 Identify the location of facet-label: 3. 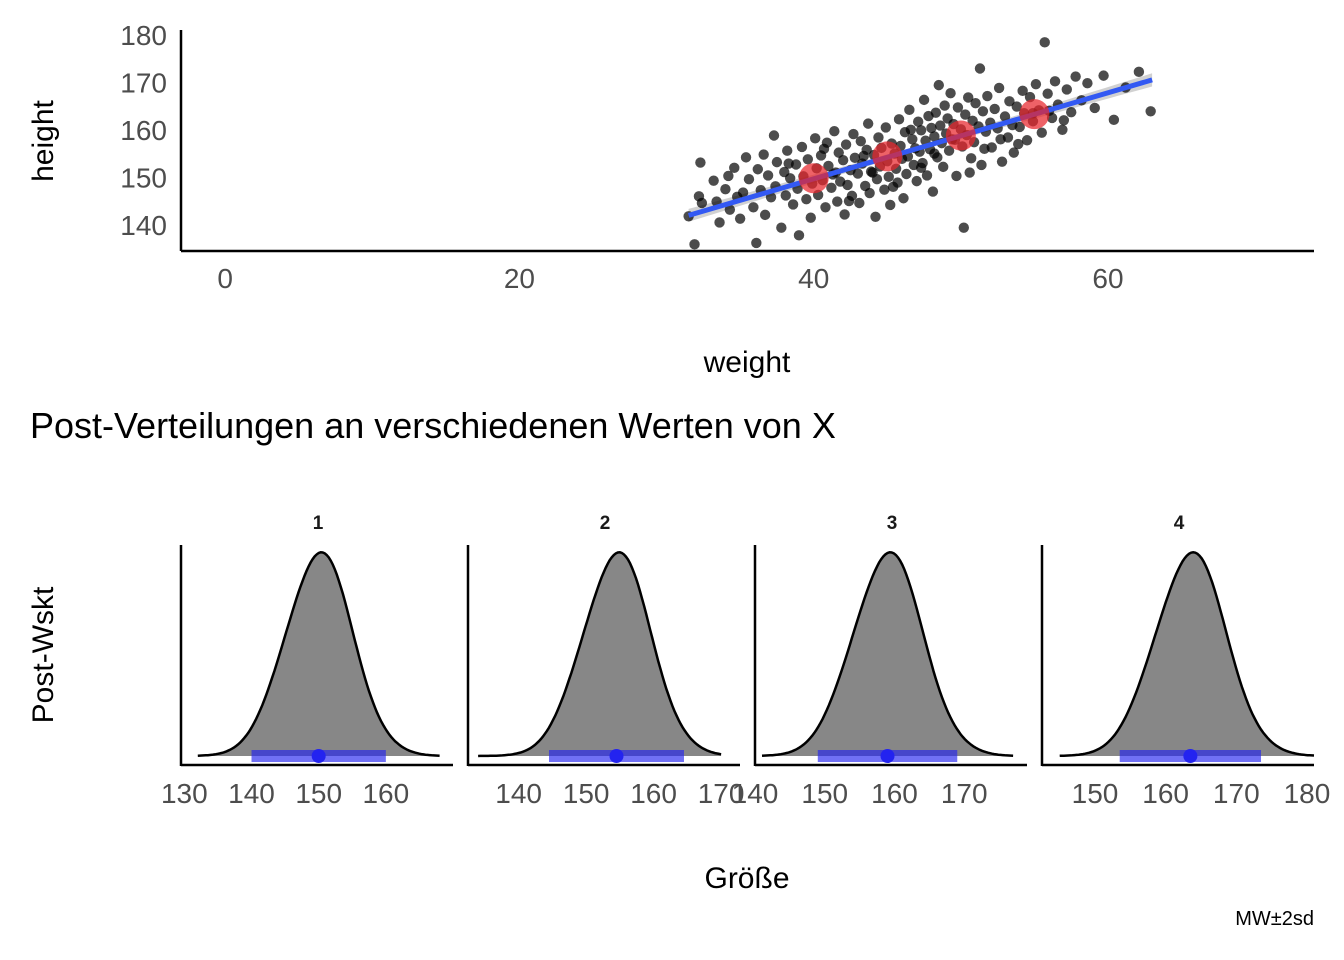
(892, 523).